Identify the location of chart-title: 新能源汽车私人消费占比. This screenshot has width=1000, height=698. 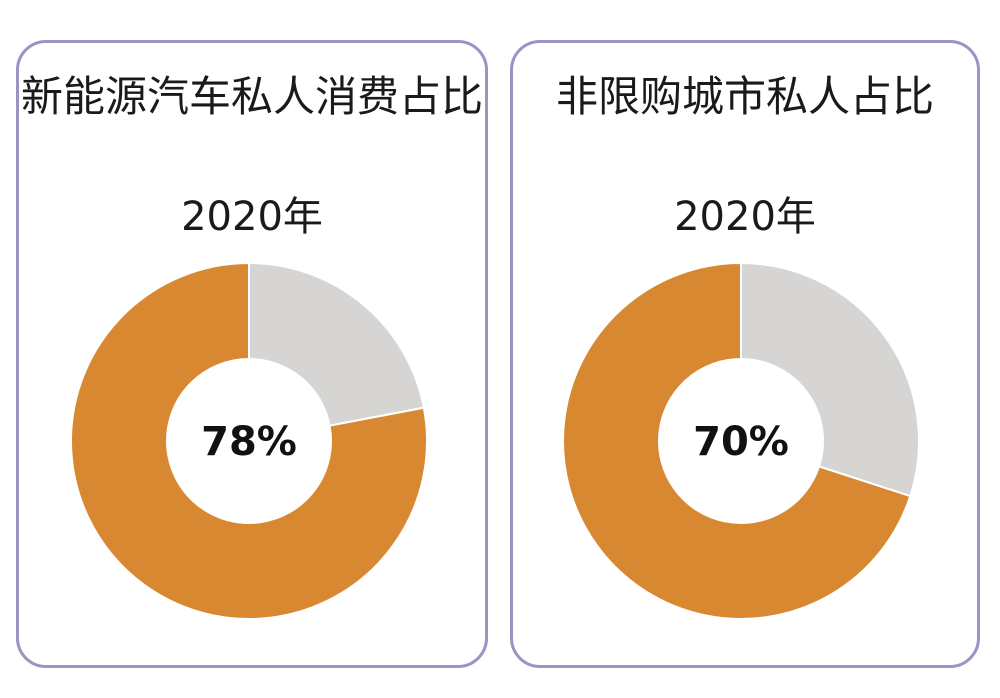
(251, 96).